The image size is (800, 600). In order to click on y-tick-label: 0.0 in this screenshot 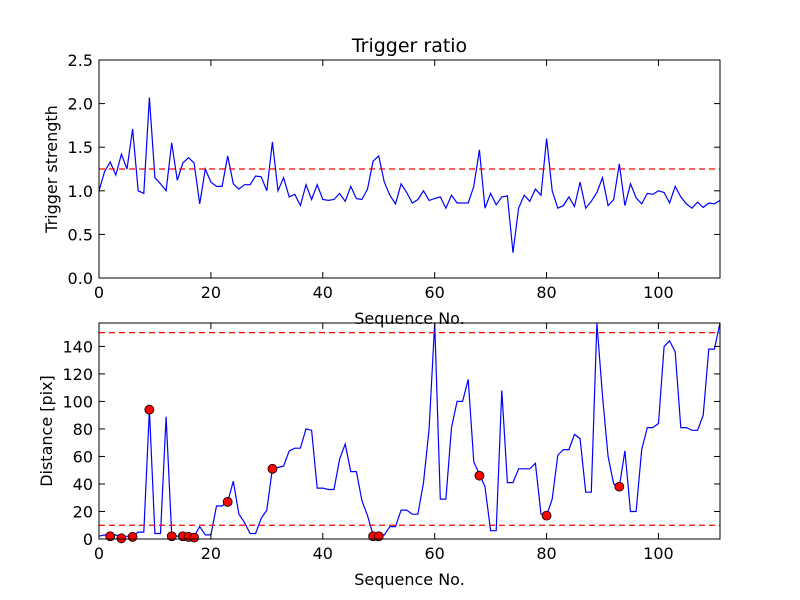, I will do `click(80, 278)`.